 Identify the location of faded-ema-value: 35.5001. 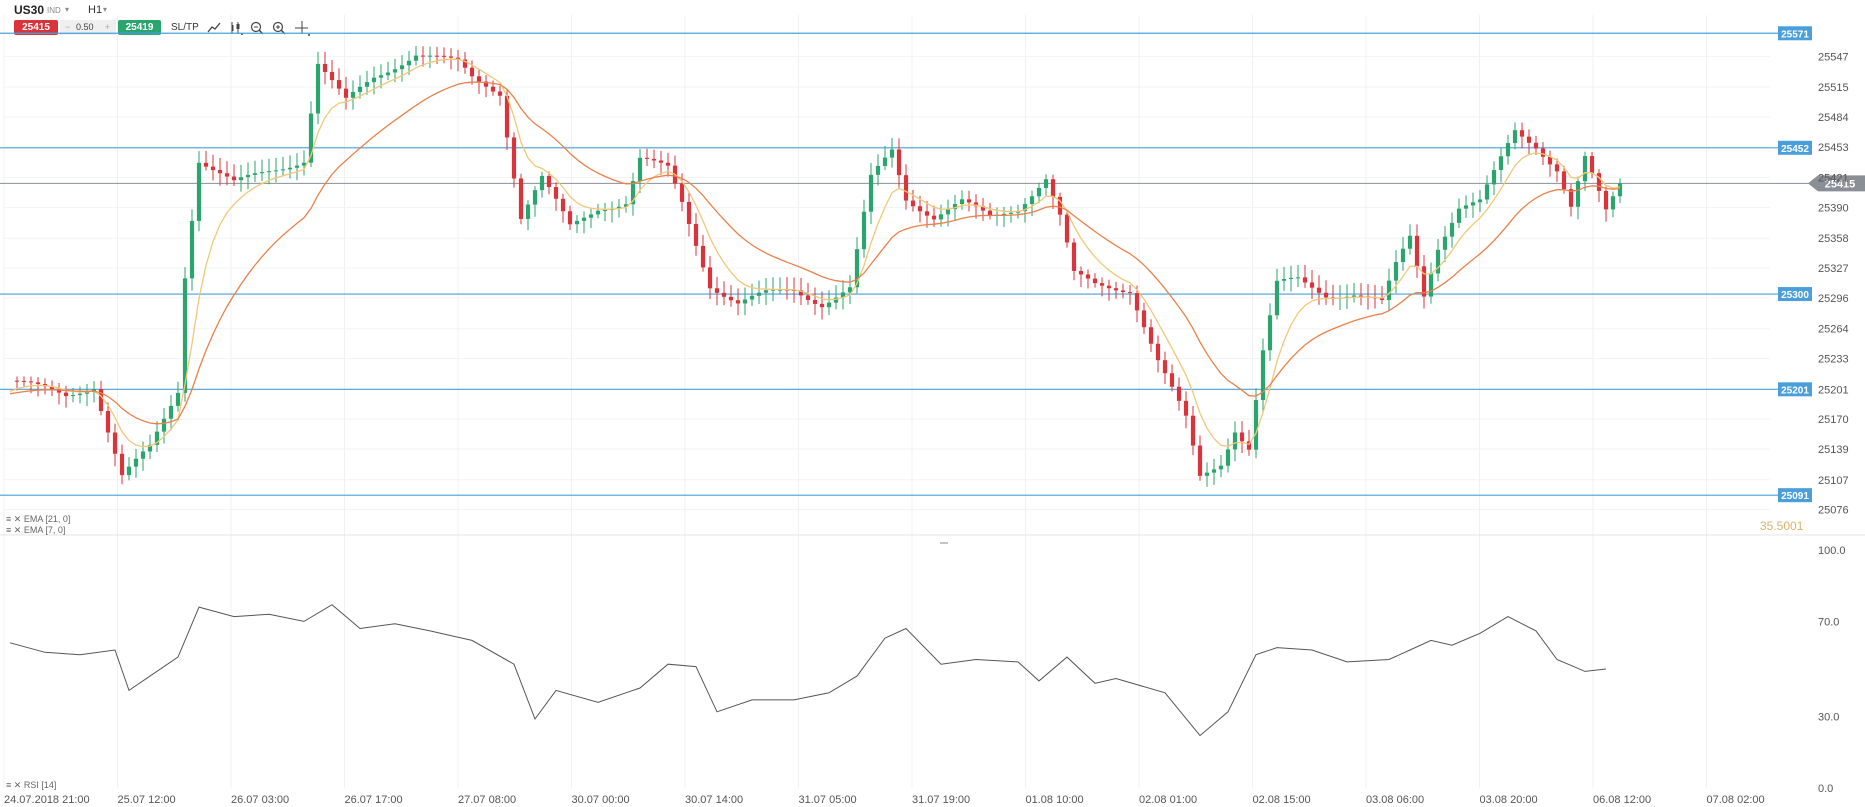
(1782, 526).